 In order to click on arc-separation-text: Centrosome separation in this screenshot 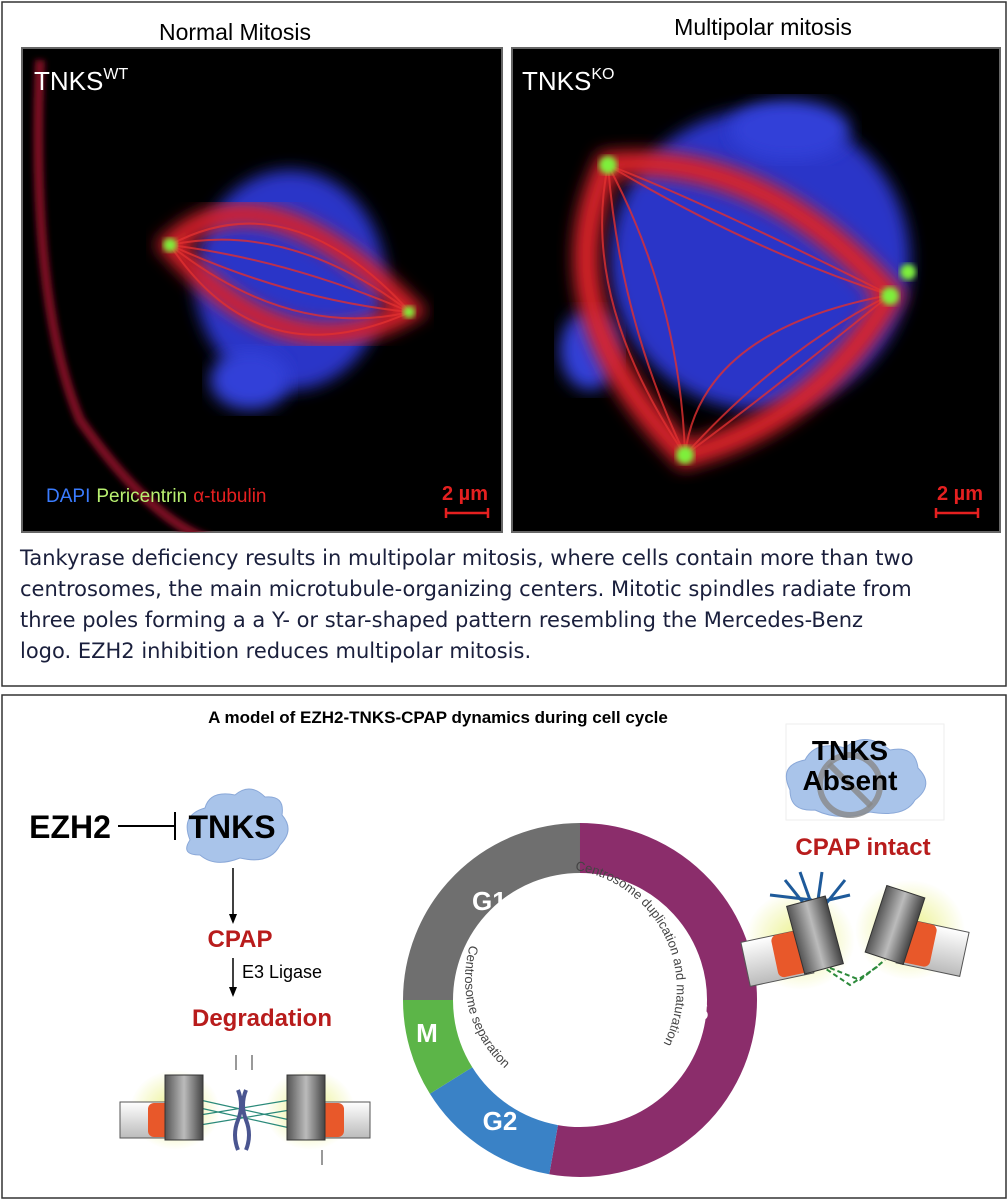, I will do `click(487, 1007)`.